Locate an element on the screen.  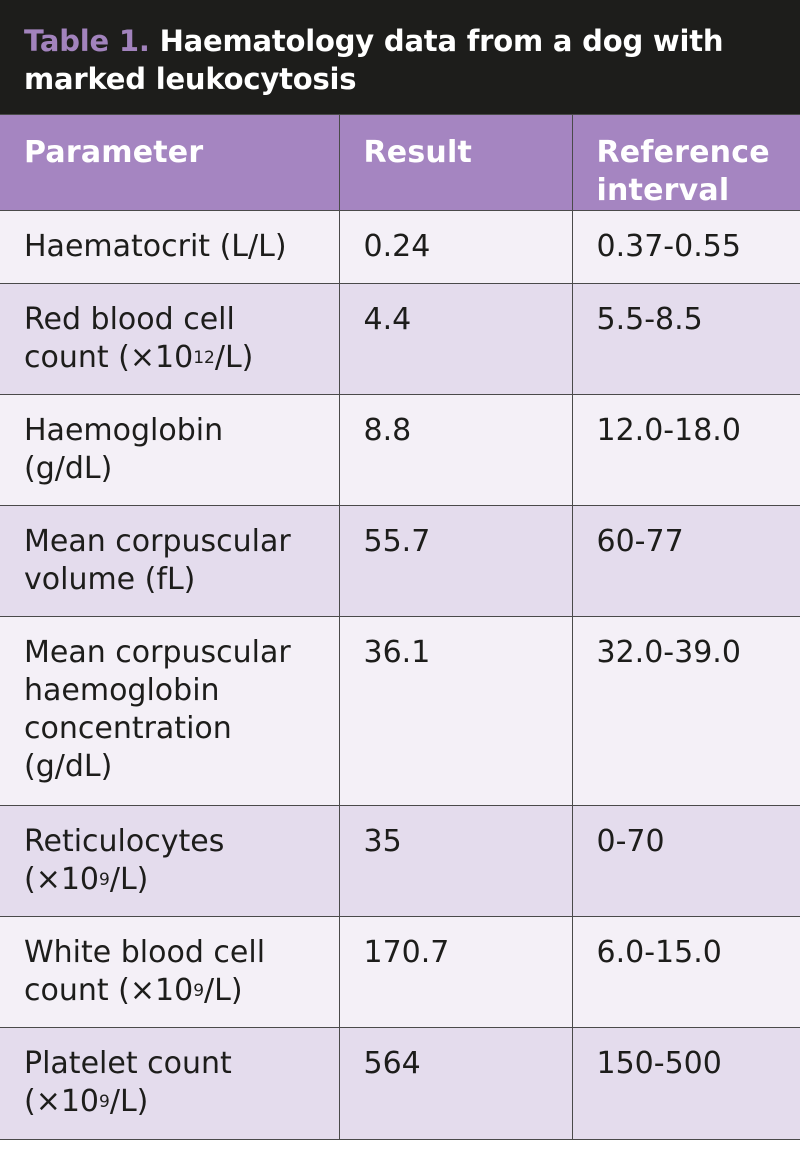
parameter-label: Red blood cell count (×10 is located at coordinates (129, 338).